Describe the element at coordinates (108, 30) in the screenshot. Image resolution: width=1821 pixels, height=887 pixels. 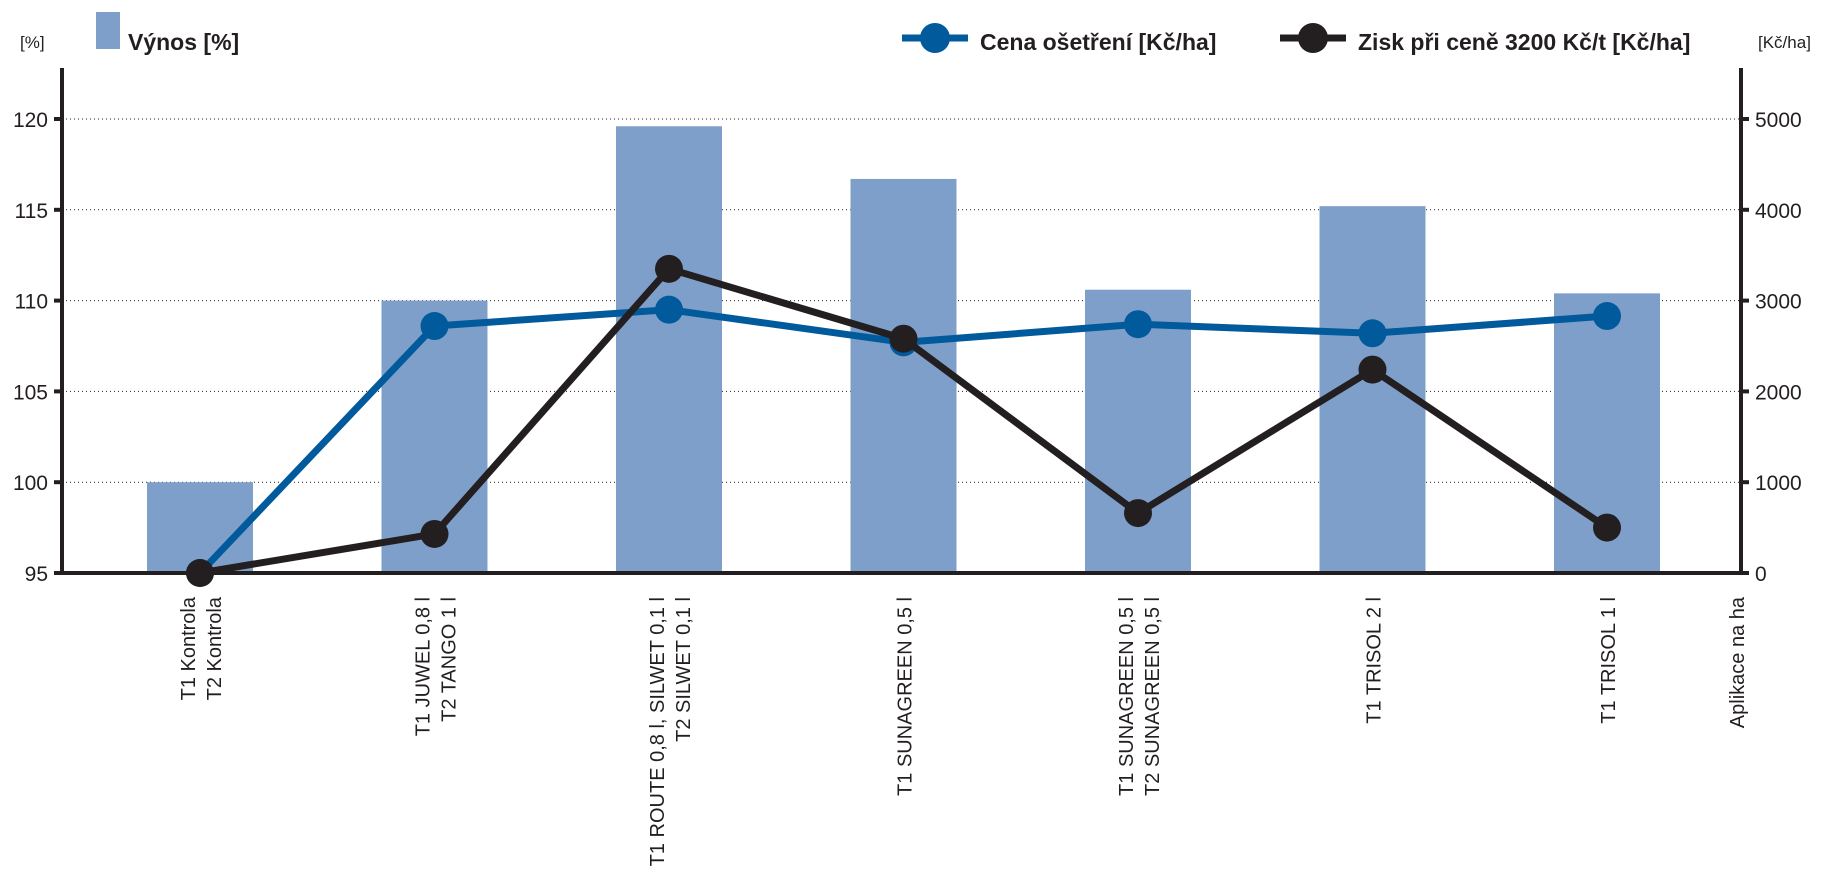
I see `legend-swatch-vynos` at that location.